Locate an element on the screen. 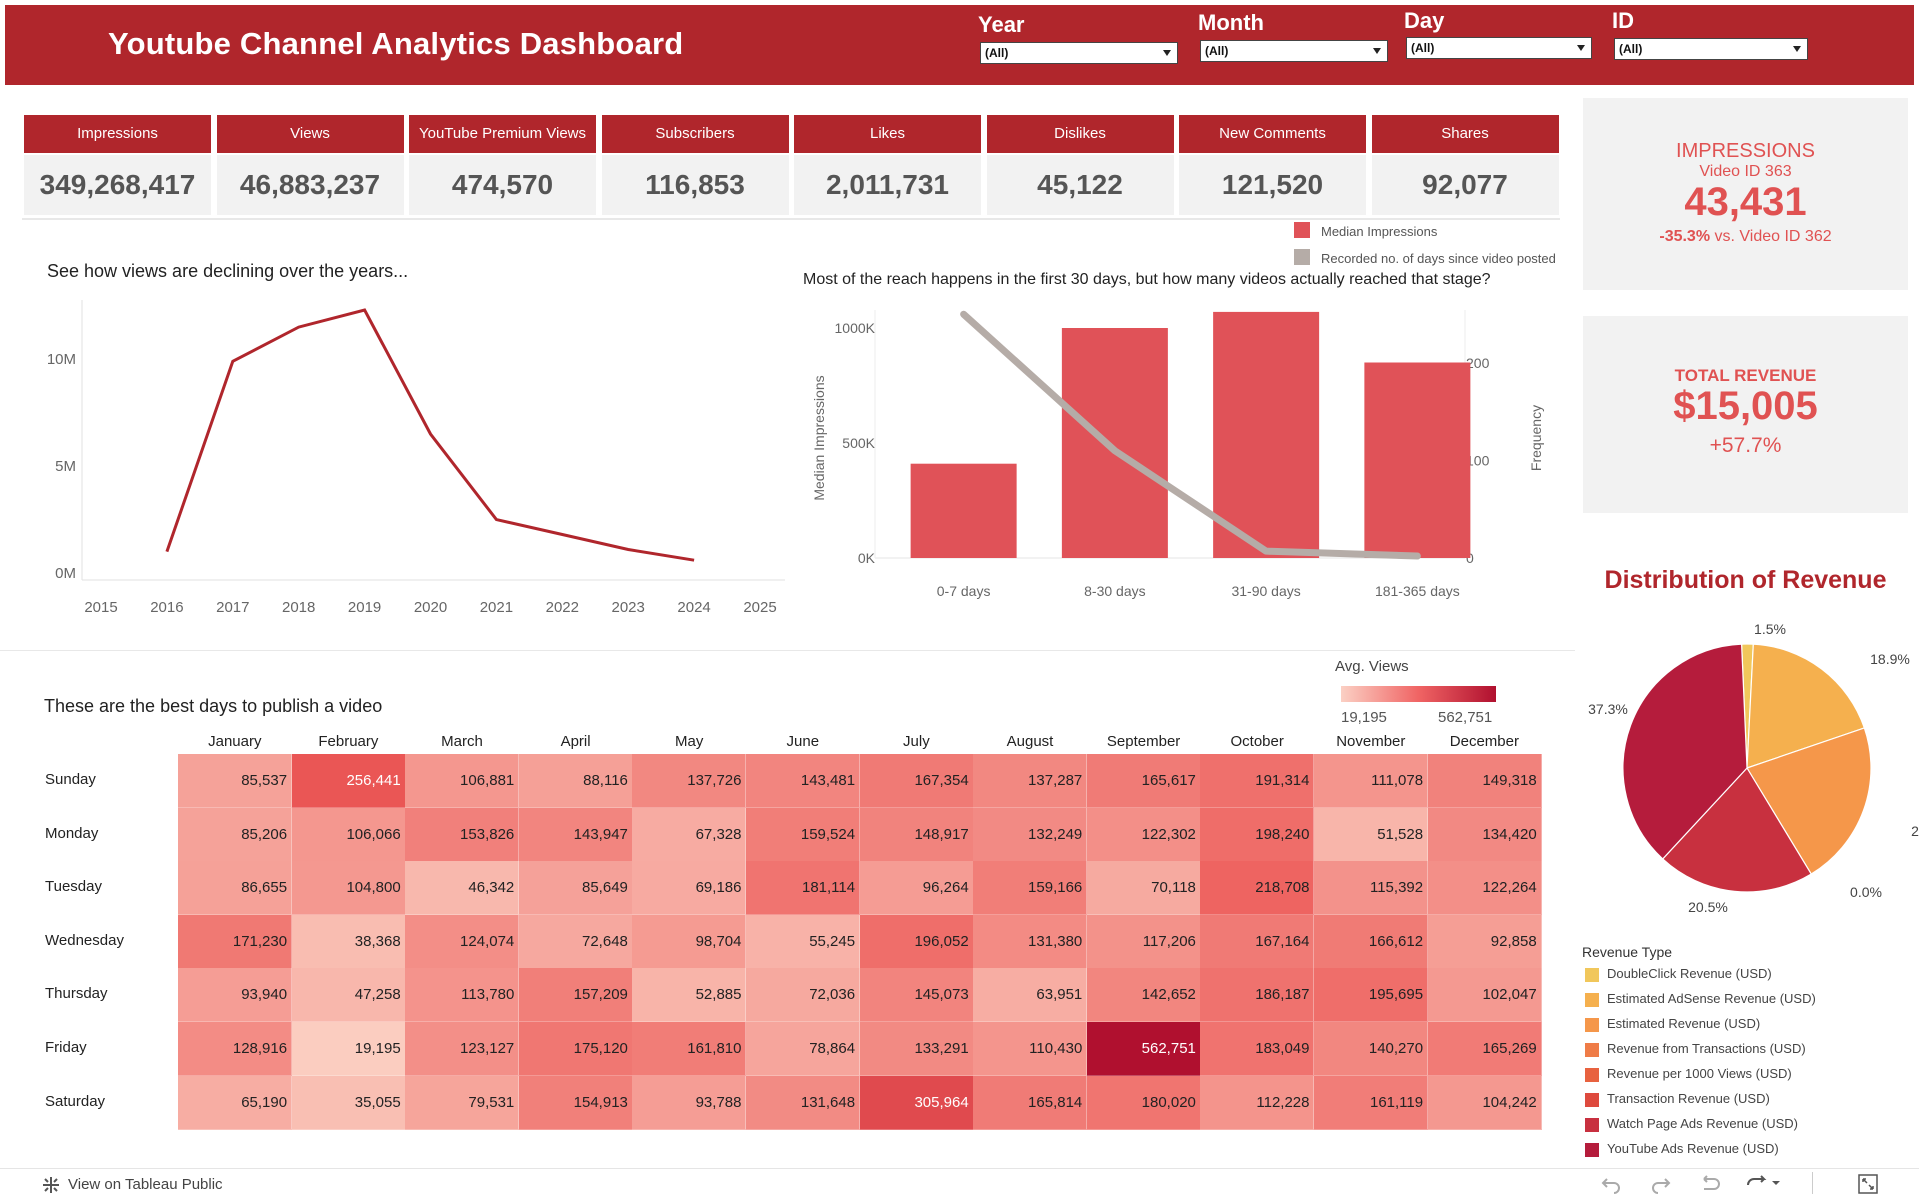  heatmap-row-label: Friday is located at coordinates (66, 1047).